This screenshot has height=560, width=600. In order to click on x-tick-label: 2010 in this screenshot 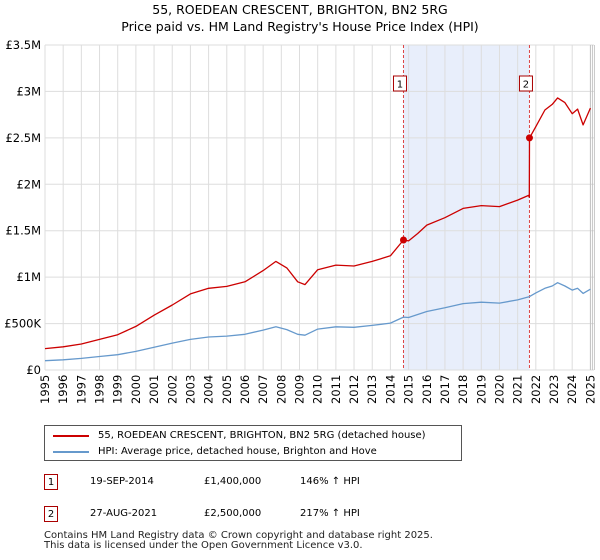, I will do `click(318, 389)`.